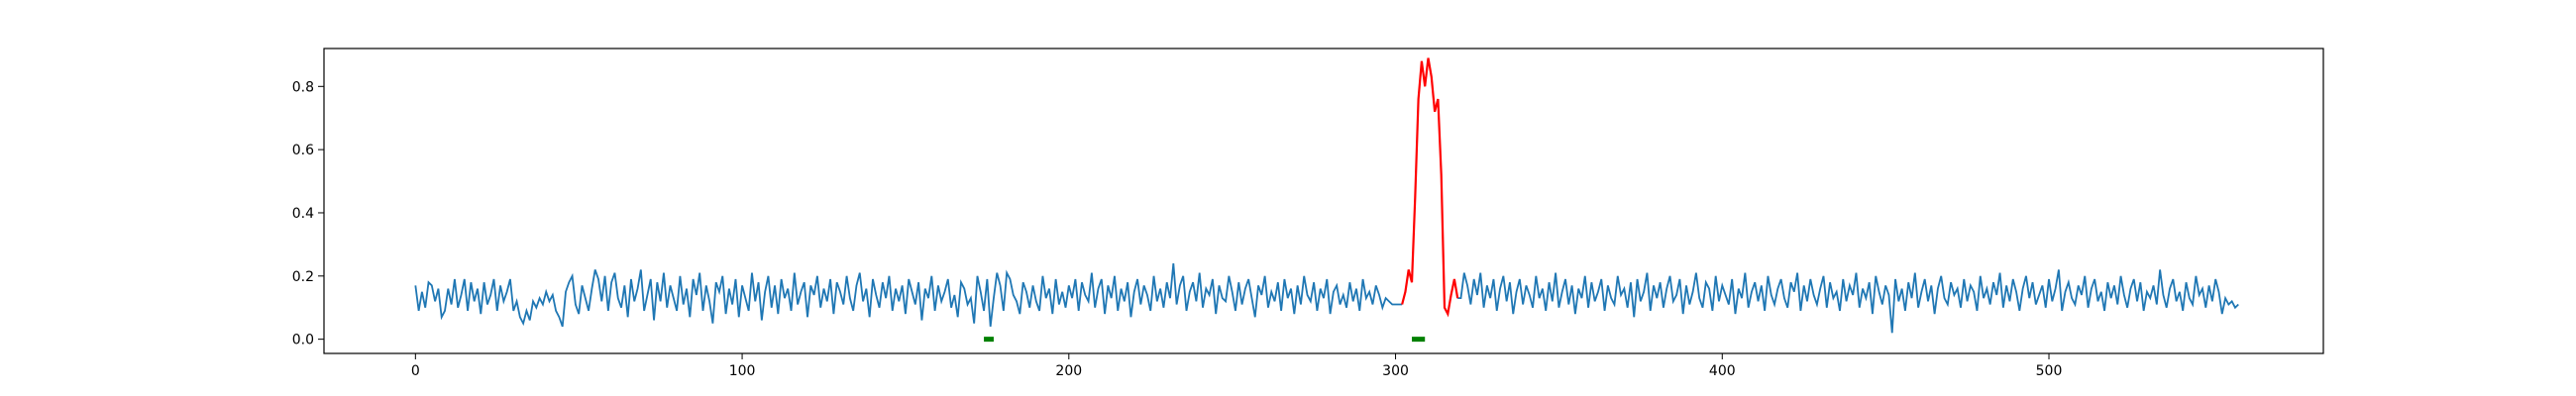 This screenshot has width=2576, height=396. What do you see at coordinates (303, 87) in the screenshot?
I see `y-tick-label: 0.8` at bounding box center [303, 87].